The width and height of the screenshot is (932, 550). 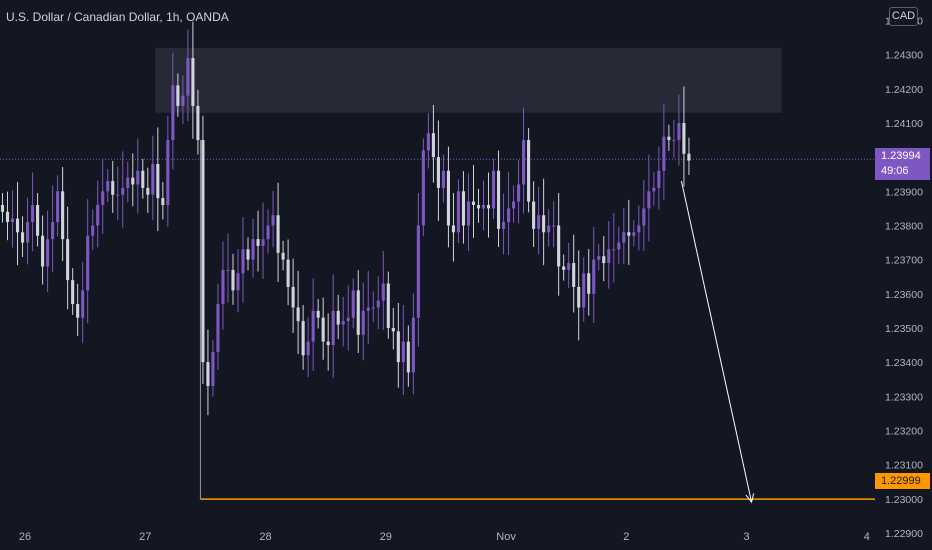 I want to click on y-tick-label: 1.23800, so click(x=904, y=226).